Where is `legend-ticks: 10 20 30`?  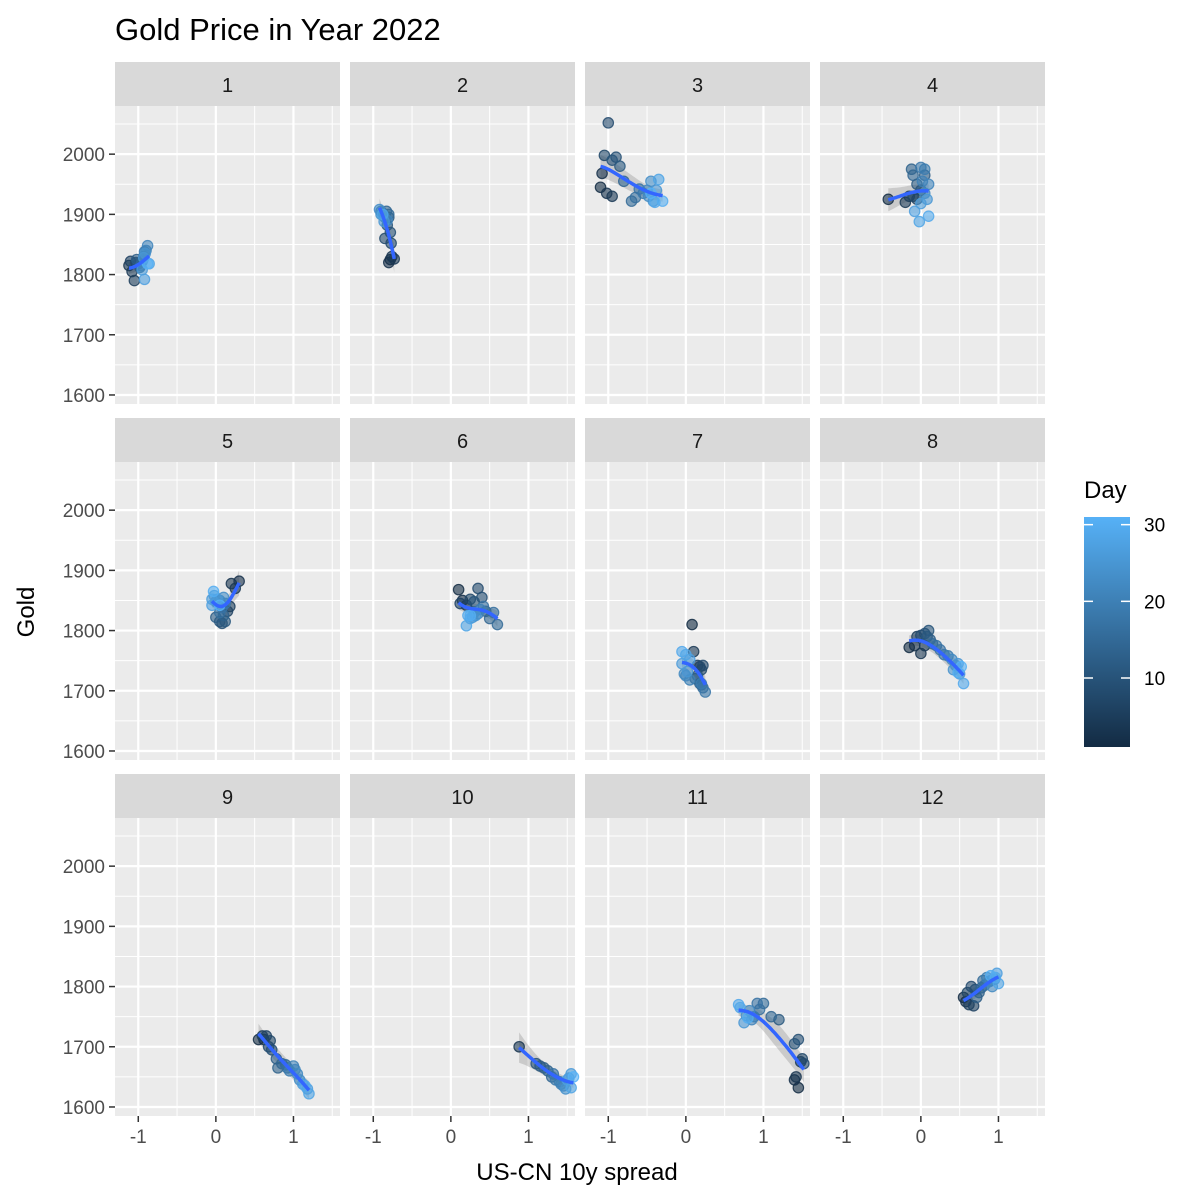 legend-ticks: 10 20 30 is located at coordinates (1124, 603).